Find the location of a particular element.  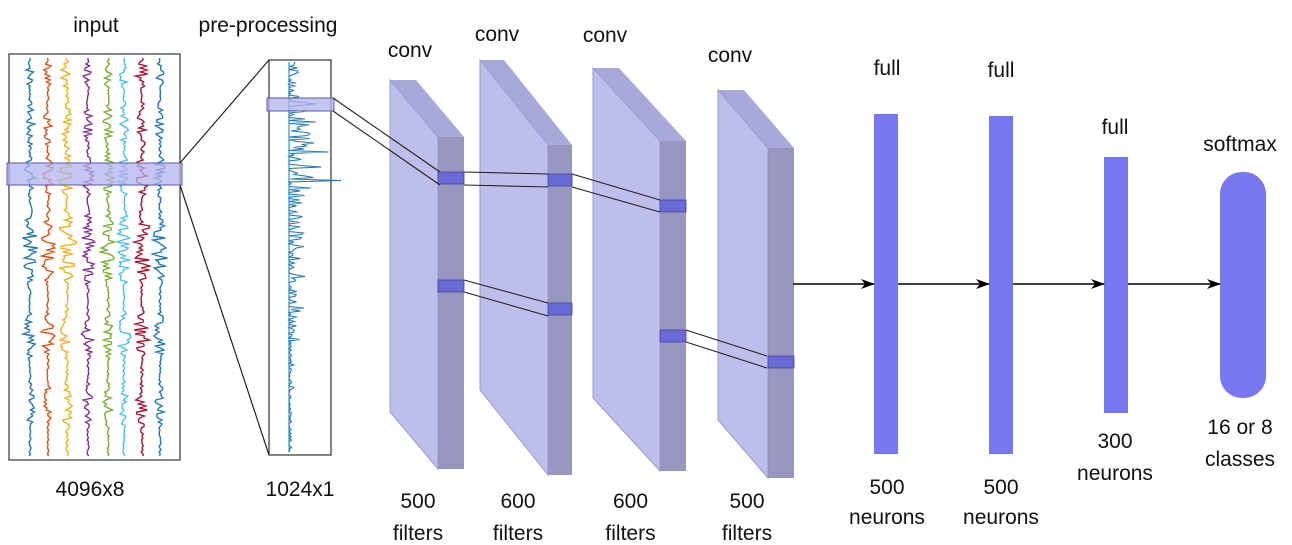

preprocessing-title: pre-processing is located at coordinates (268, 25).